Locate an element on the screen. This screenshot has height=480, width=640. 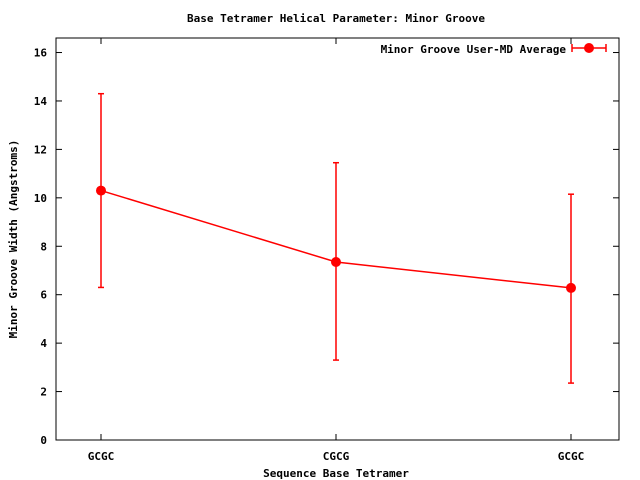
x-tick-label: CGCG is located at coordinates (336, 456).